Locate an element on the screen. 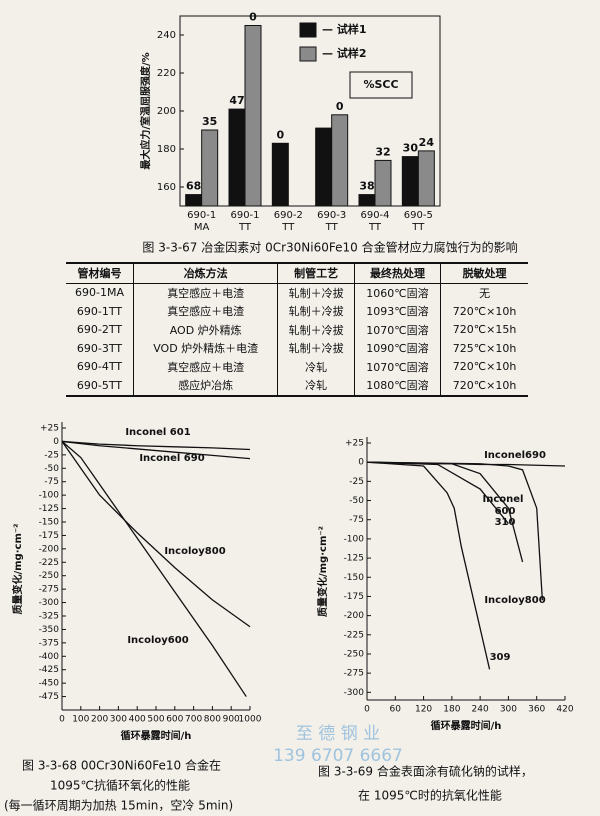 The height and width of the screenshot is (816, 600). bar-label: 68 is located at coordinates (193, 186).